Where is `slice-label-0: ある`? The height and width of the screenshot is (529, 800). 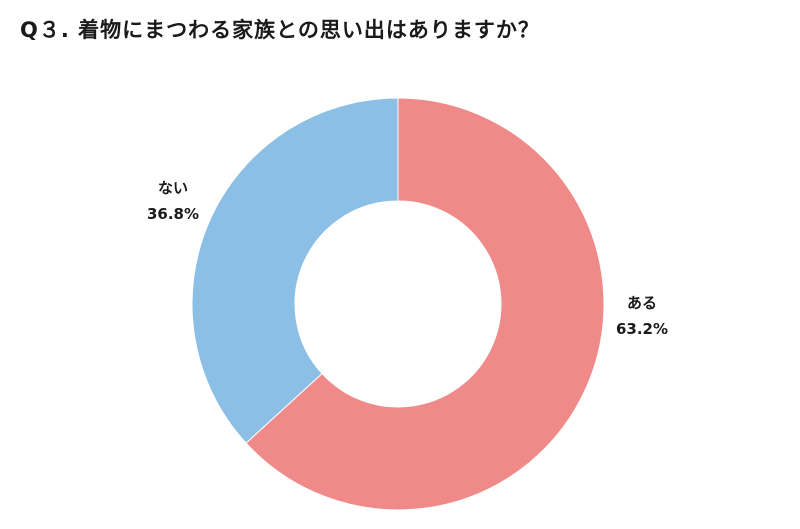 slice-label-0: ある is located at coordinates (642, 303).